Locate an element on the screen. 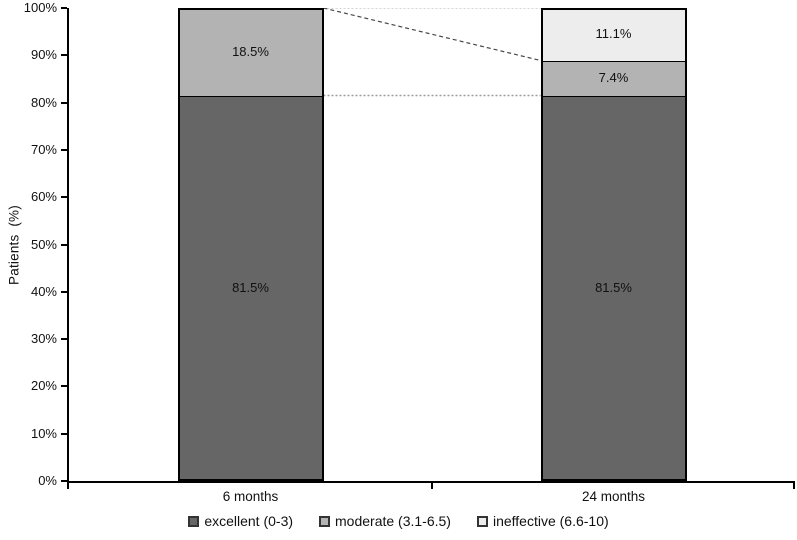  x-category-label: 6 months is located at coordinates (250, 496).